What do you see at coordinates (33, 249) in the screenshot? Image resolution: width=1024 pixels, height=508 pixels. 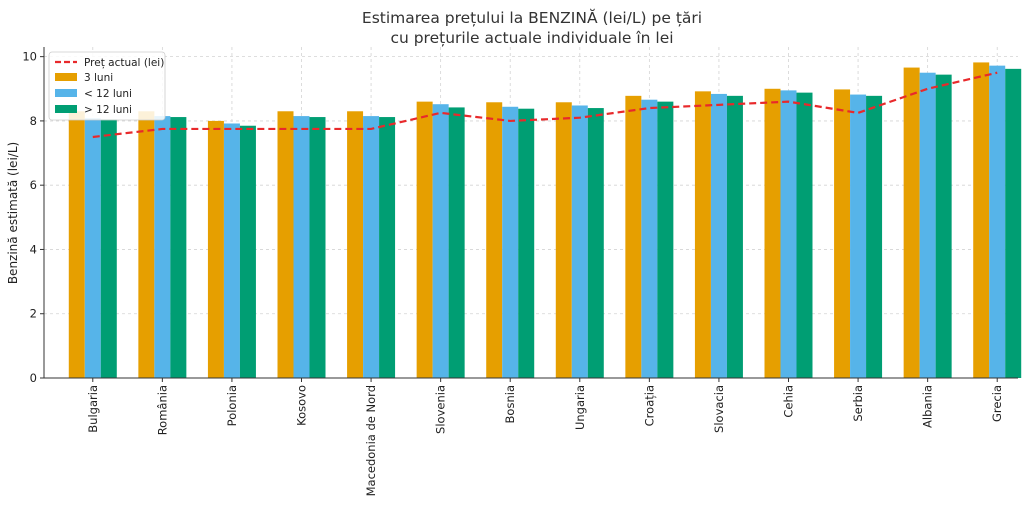 I see `y-tick-label: 4` at bounding box center [33, 249].